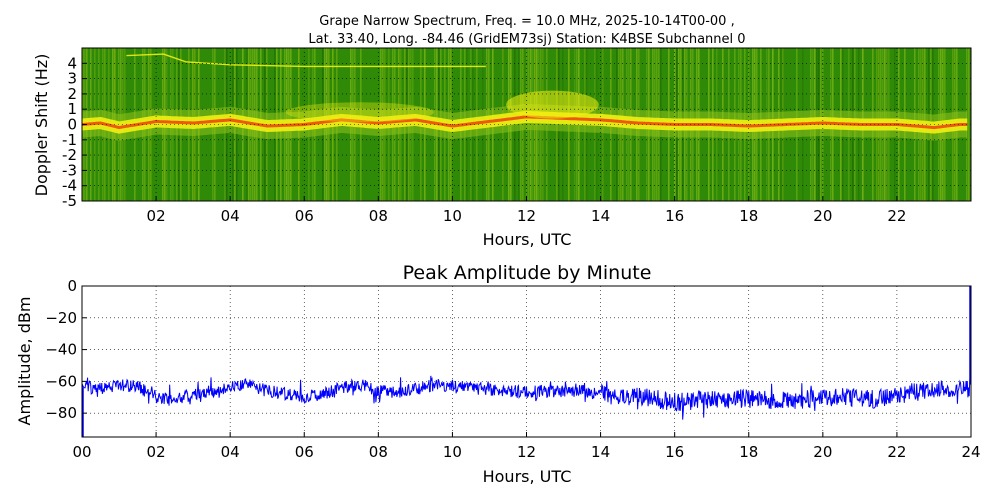 The height and width of the screenshot is (500, 1000). Describe the element at coordinates (61, 413) in the screenshot. I see `amplitude-y-tick-label: −80` at that location.